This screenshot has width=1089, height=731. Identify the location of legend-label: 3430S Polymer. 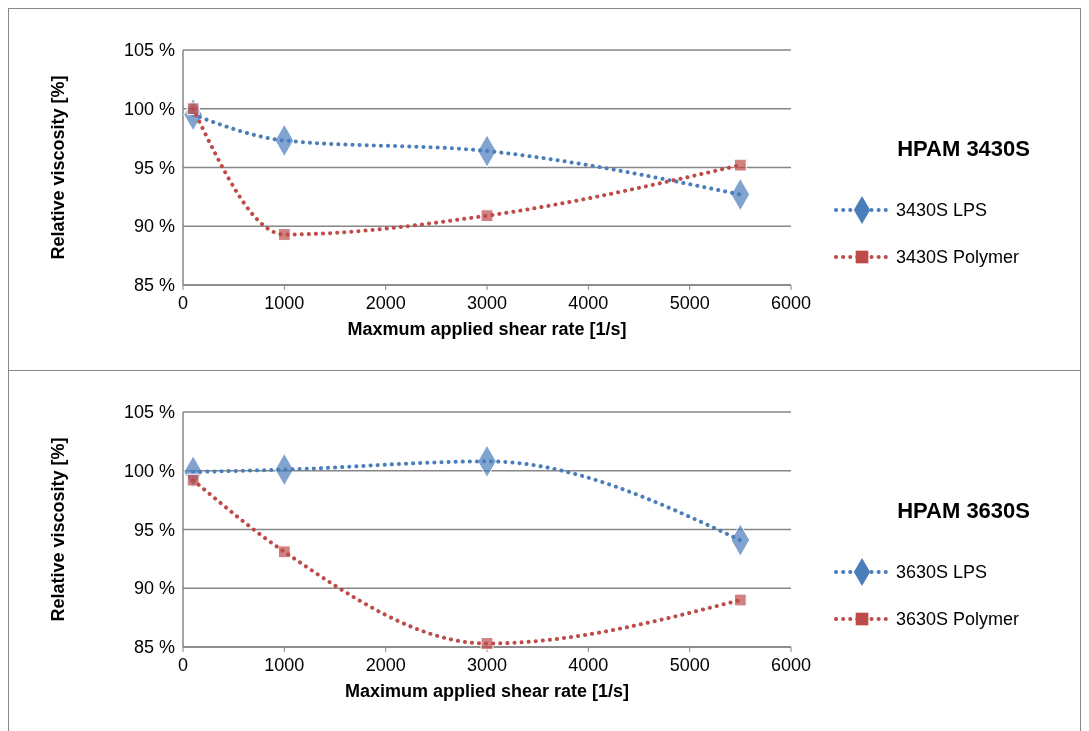
(958, 257).